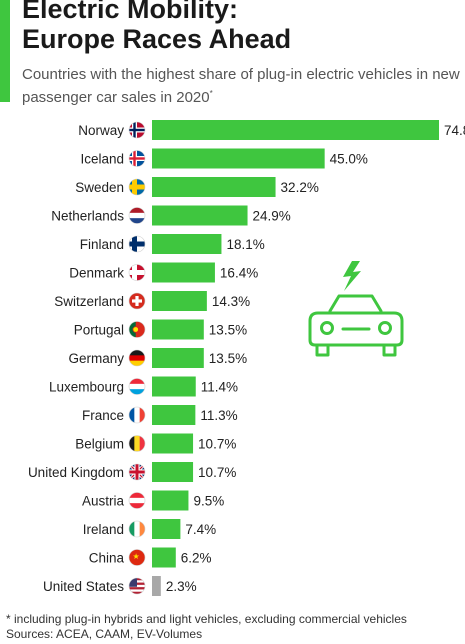  What do you see at coordinates (137, 244) in the screenshot?
I see `flag-finland-icon` at bounding box center [137, 244].